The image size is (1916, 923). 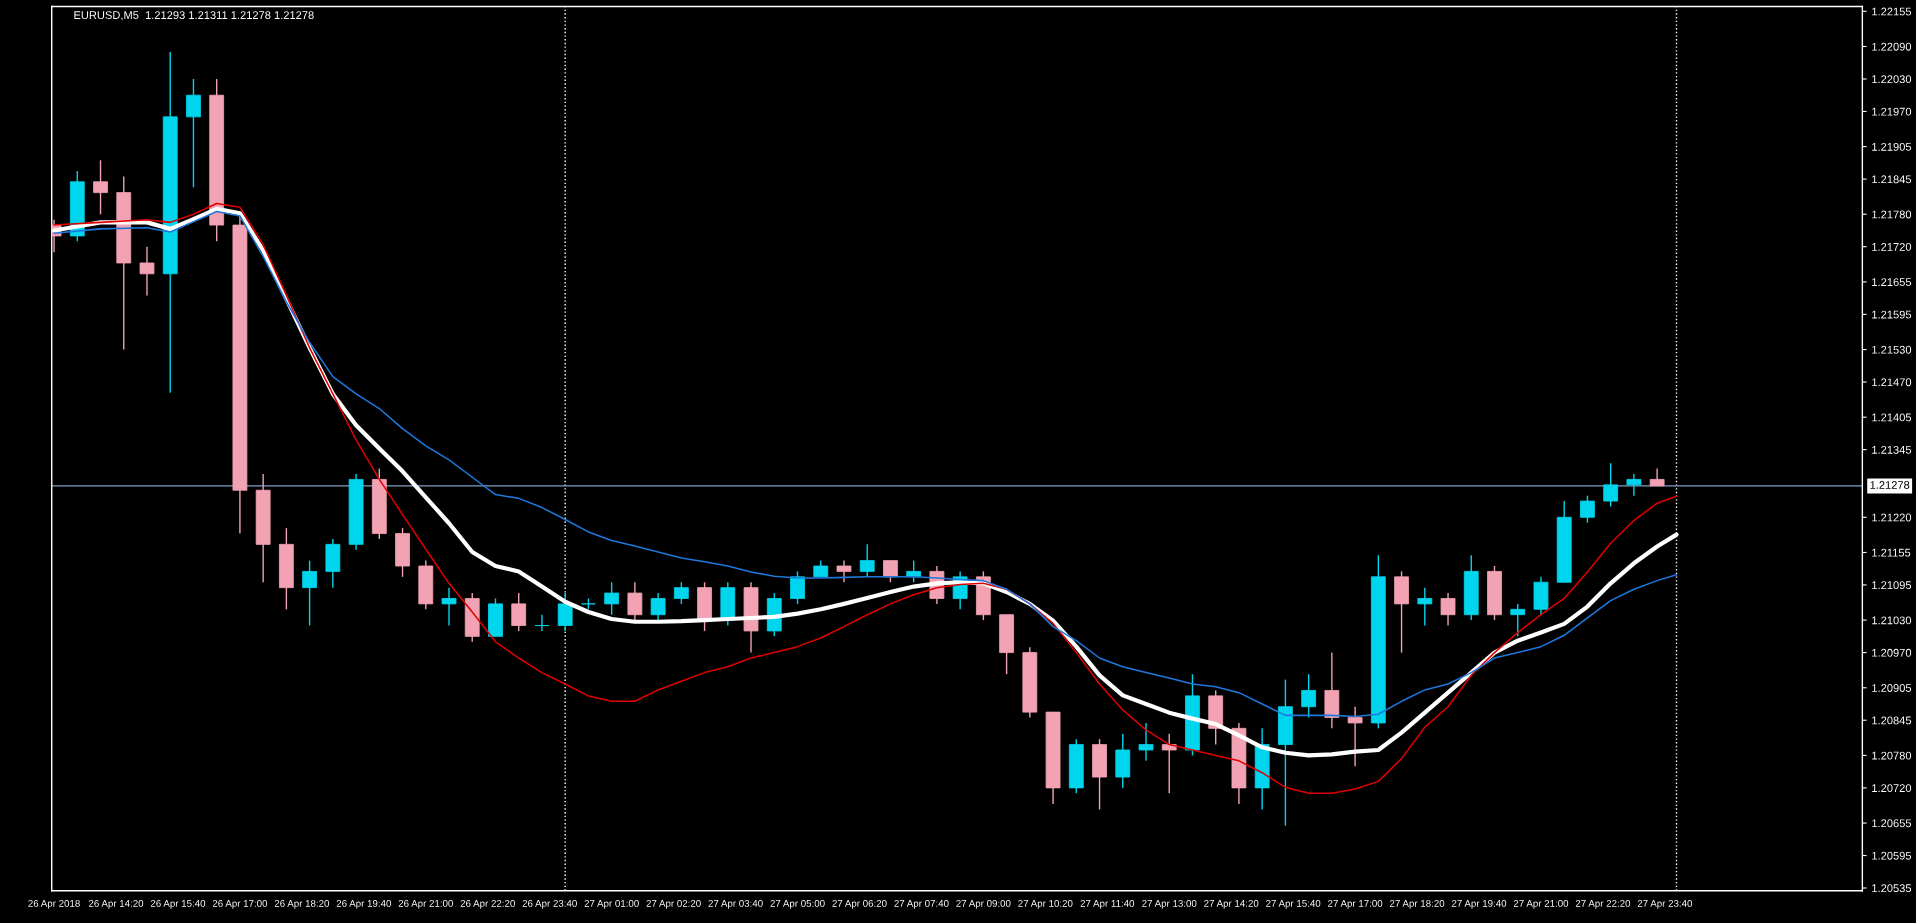 What do you see at coordinates (1892, 179) in the screenshot?
I see `y-tick-label: 1.21845` at bounding box center [1892, 179].